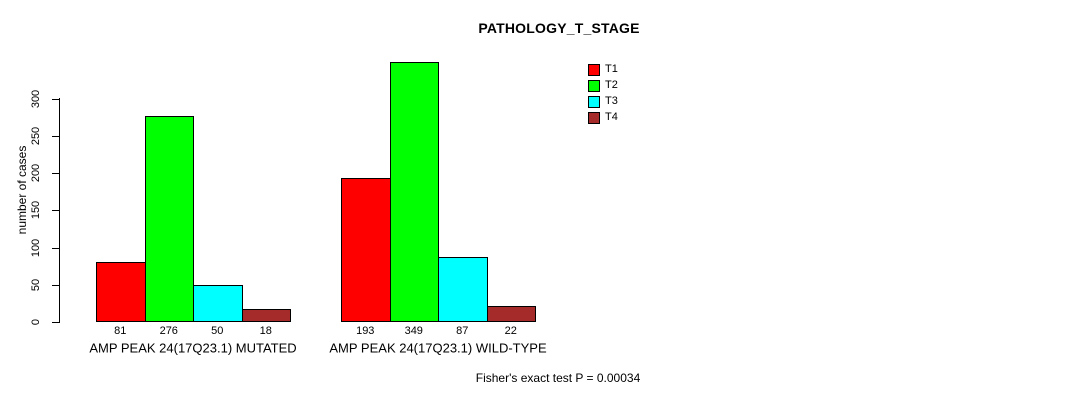 The height and width of the screenshot is (400, 1090). What do you see at coordinates (36, 248) in the screenshot?
I see `y-tick-label: 100` at bounding box center [36, 248].